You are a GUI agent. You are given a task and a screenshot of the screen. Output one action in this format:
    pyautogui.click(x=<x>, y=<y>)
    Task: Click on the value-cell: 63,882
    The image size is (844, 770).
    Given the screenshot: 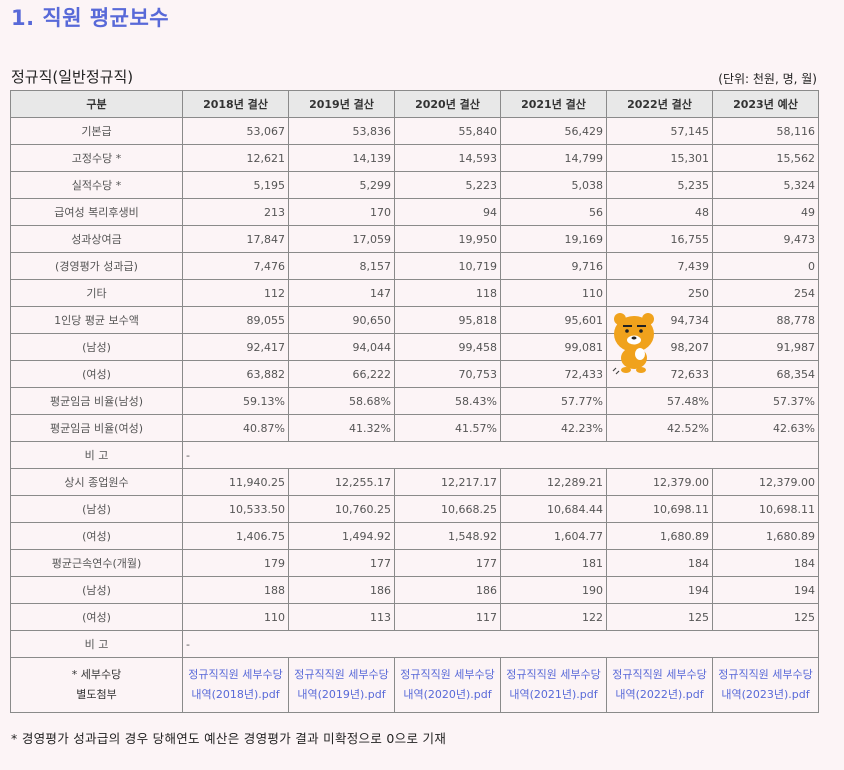 What is the action you would take?
    pyautogui.click(x=235, y=374)
    